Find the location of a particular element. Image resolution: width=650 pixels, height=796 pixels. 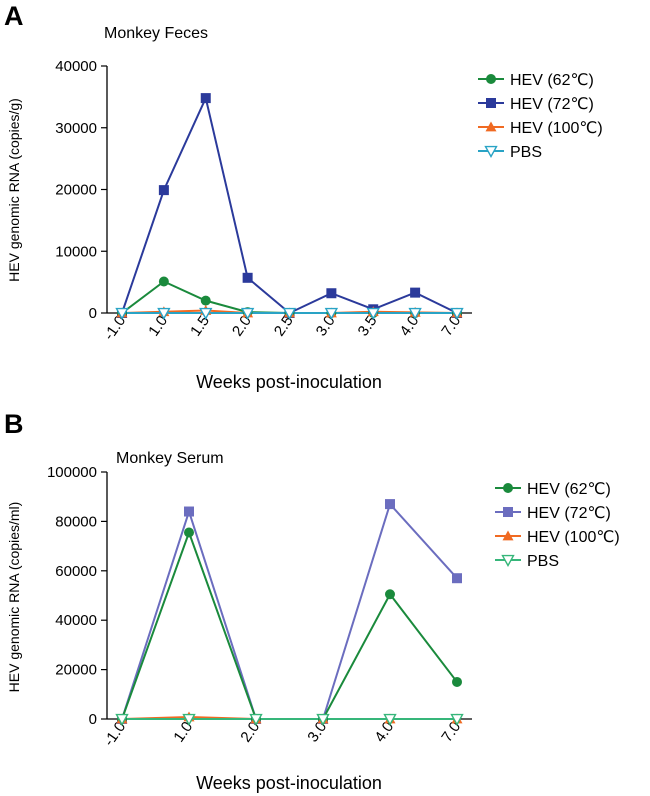

panel-b-xlabel: Weeks post-inoculation is located at coordinates (289, 783).